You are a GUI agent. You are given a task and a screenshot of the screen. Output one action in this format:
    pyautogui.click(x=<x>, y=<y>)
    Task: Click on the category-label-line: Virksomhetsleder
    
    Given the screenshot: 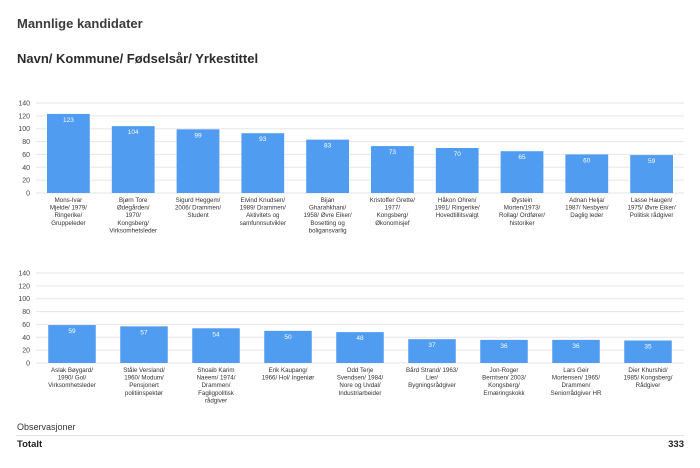 What is the action you would take?
    pyautogui.click(x=72, y=385)
    